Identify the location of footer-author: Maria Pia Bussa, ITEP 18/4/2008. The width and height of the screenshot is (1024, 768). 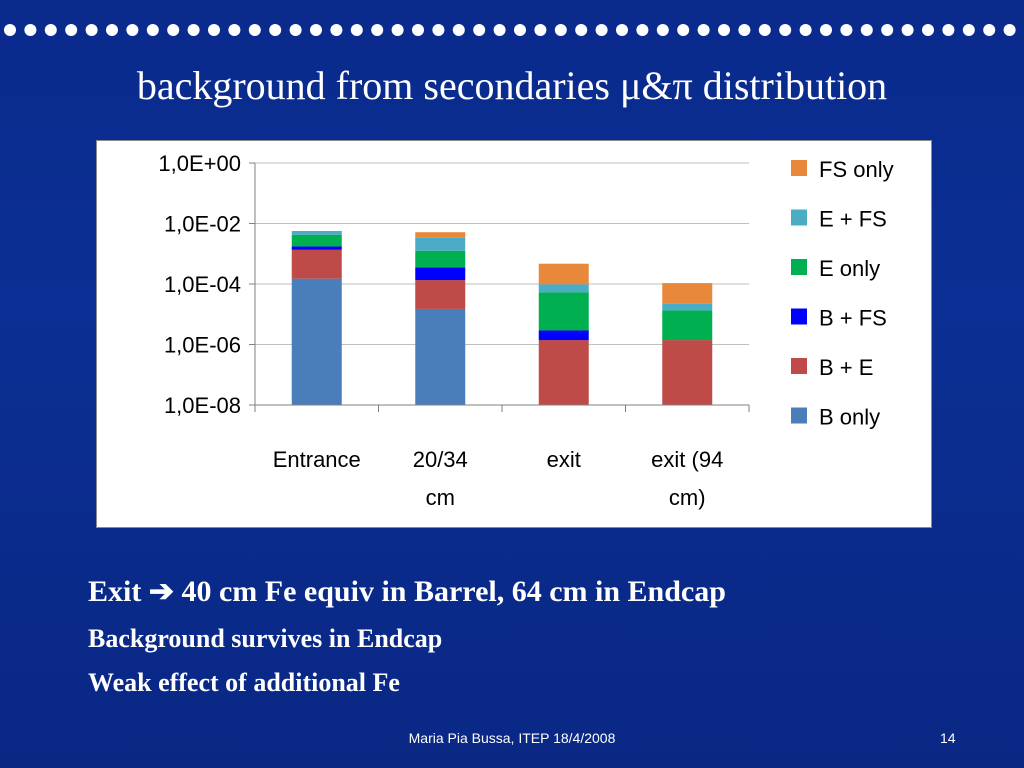
(512, 738).